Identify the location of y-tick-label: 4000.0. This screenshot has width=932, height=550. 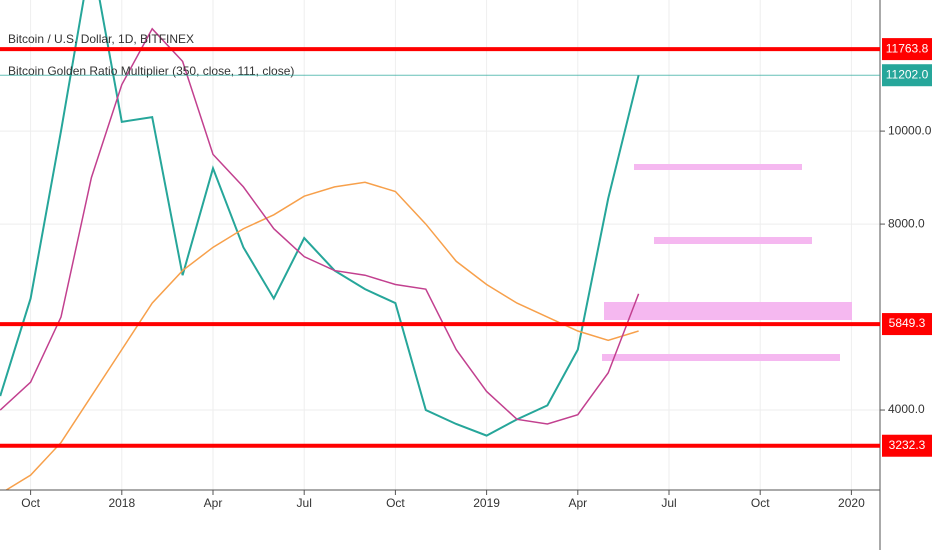
(906, 409).